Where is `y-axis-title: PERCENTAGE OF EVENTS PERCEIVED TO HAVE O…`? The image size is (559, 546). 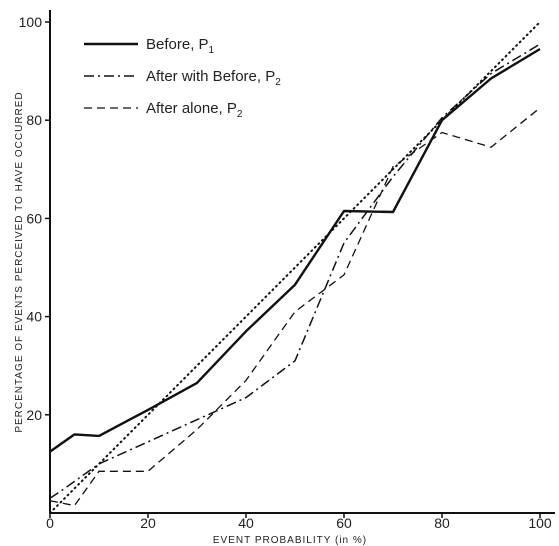
y-axis-title: PERCENTAGE OF EVENTS PERCEIVED TO HAVE O… is located at coordinates (19, 261).